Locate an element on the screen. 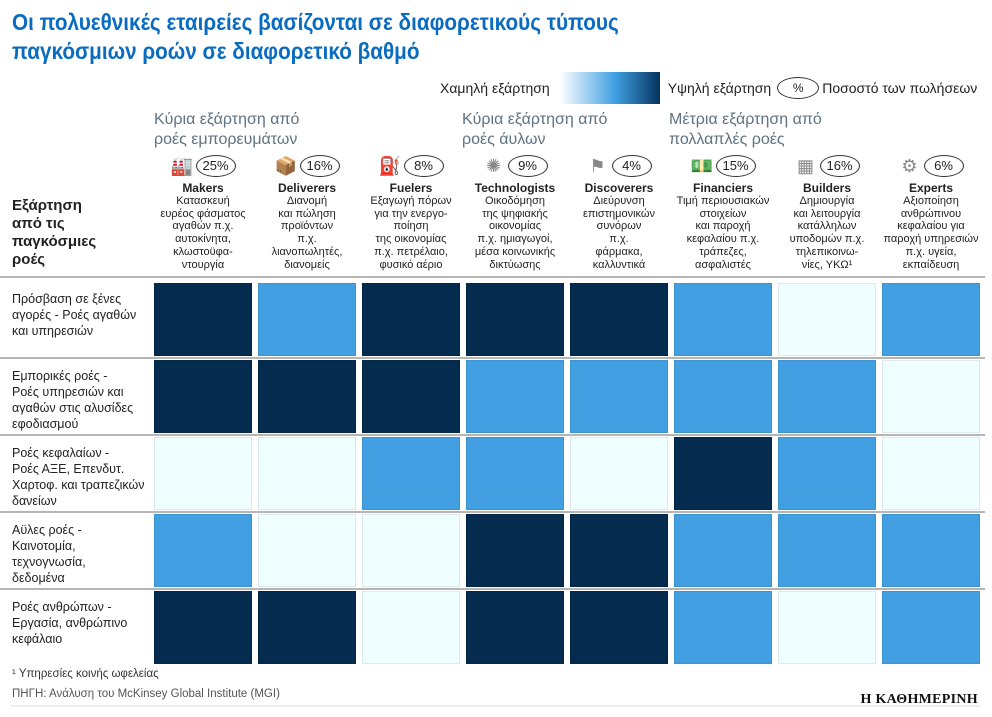  column-name: Financiers is located at coordinates (723, 188).